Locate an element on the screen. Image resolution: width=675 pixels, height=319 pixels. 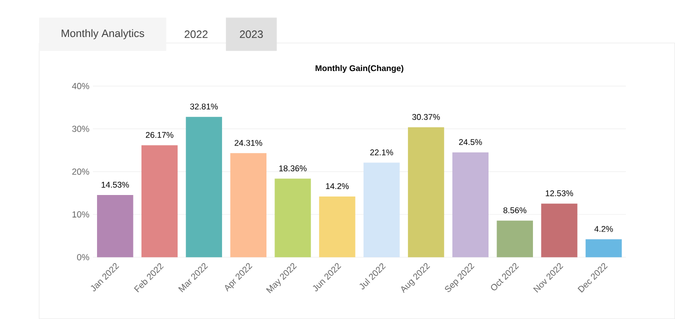
text: 2023 is located at coordinates (251, 34).